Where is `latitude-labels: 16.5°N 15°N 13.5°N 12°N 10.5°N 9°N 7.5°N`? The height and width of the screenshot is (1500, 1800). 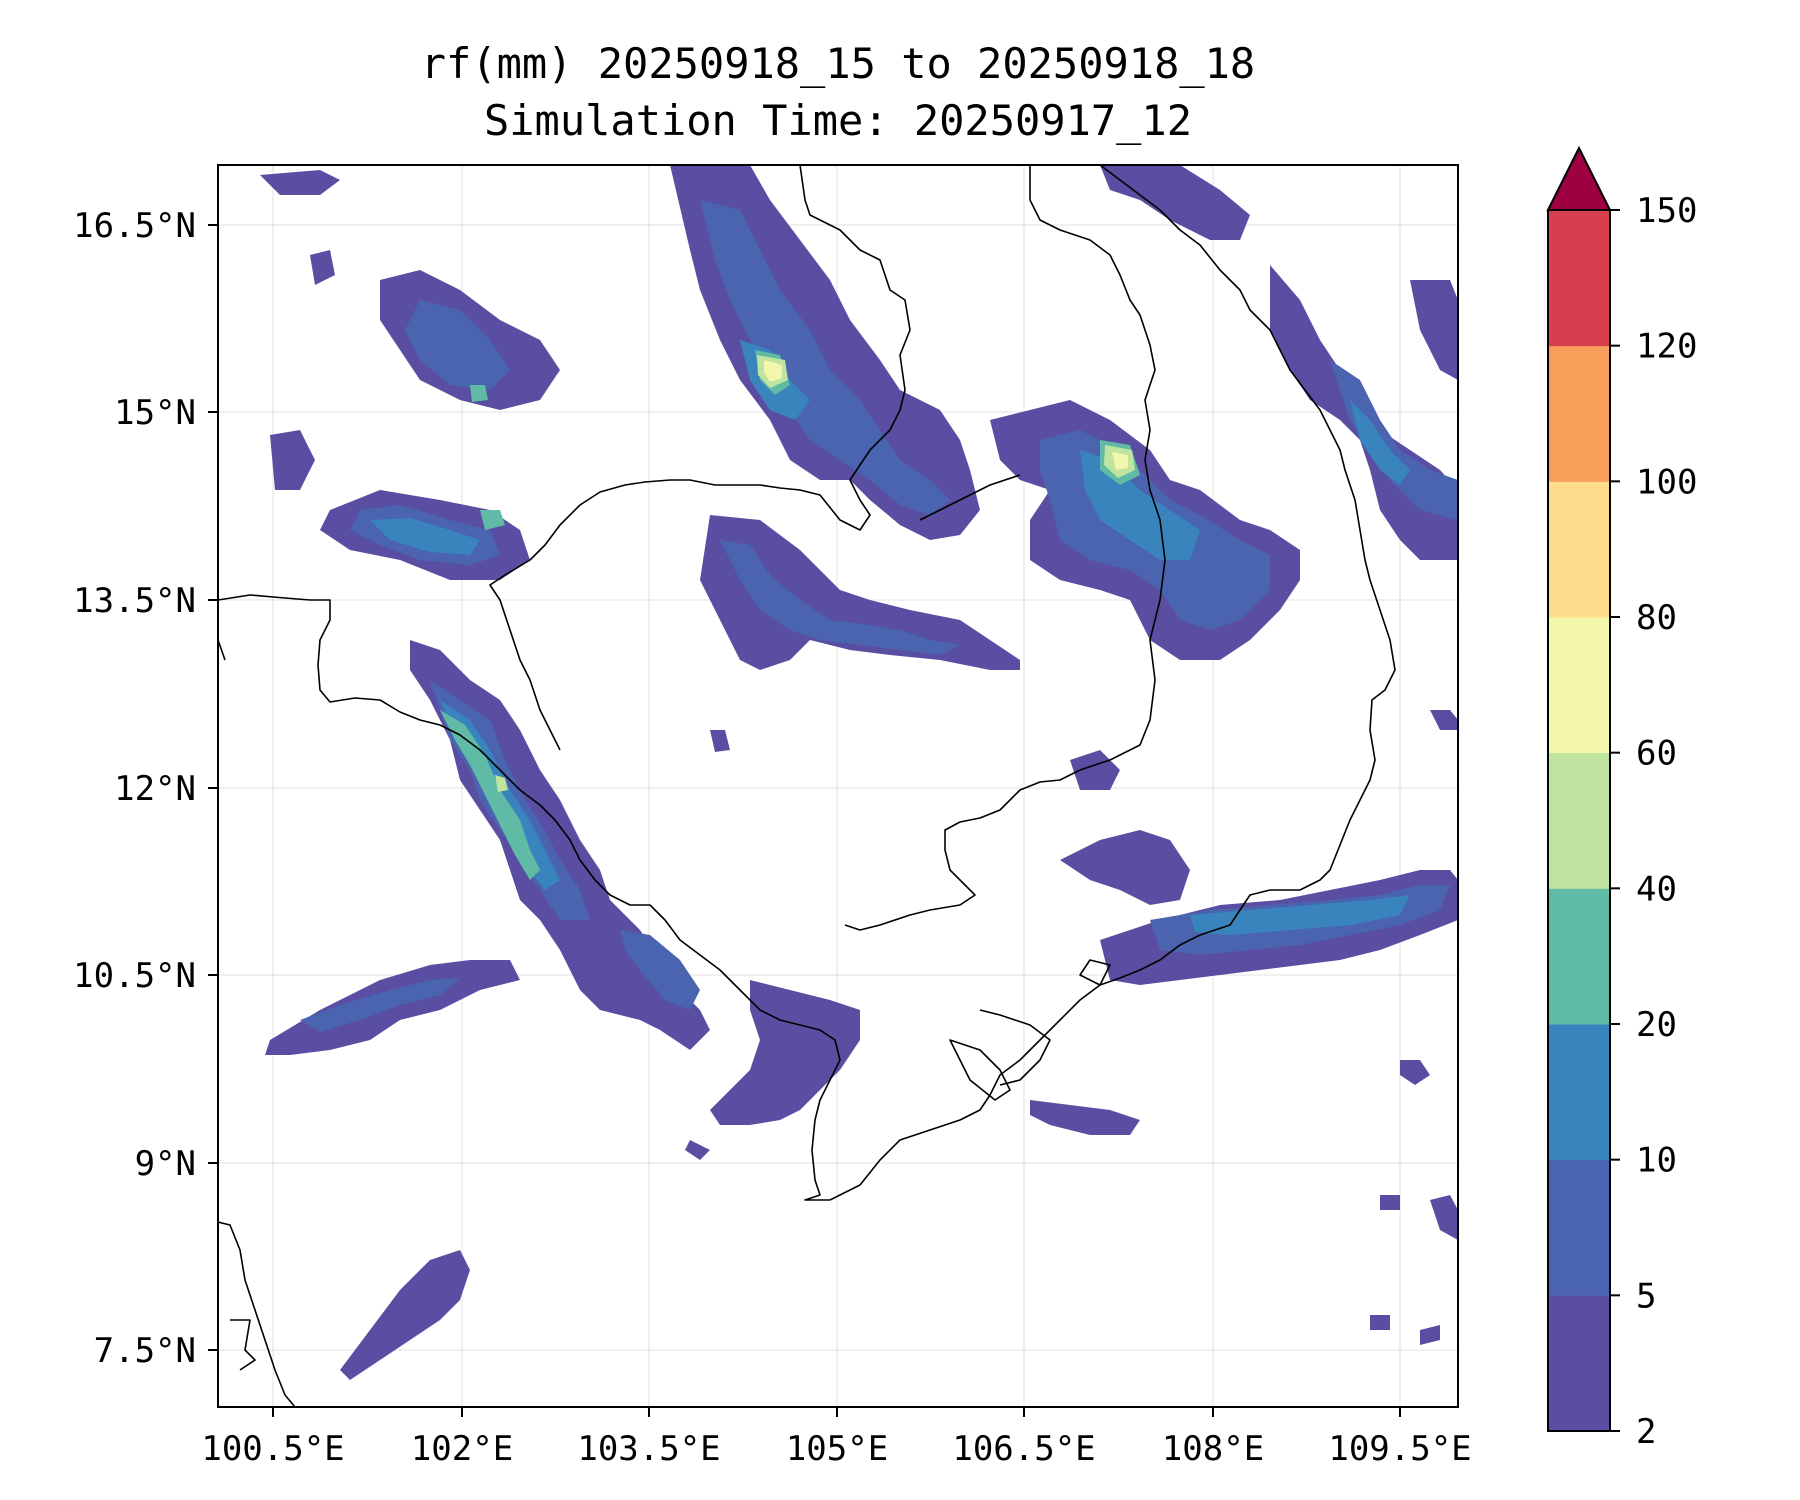
latitude-labels: 16.5°N 15°N 13.5°N 12°N 10.5°N 9°N 7.5°N is located at coordinates (134, 788).